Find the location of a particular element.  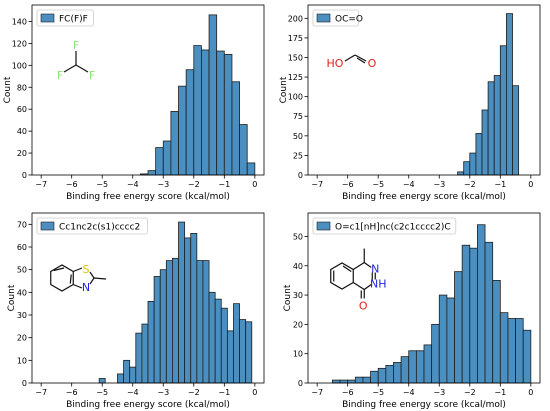

y-tick-label: 30 is located at coordinates (298, 295).